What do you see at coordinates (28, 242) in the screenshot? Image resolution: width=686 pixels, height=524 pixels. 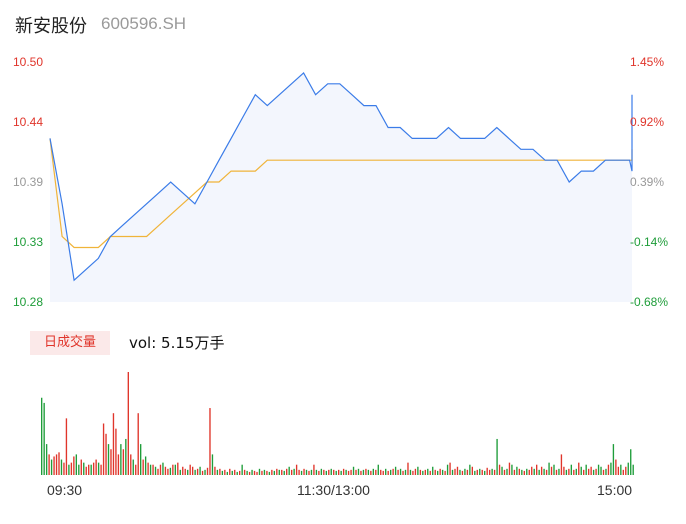 I see `y-left-tick-3: 10.33` at bounding box center [28, 242].